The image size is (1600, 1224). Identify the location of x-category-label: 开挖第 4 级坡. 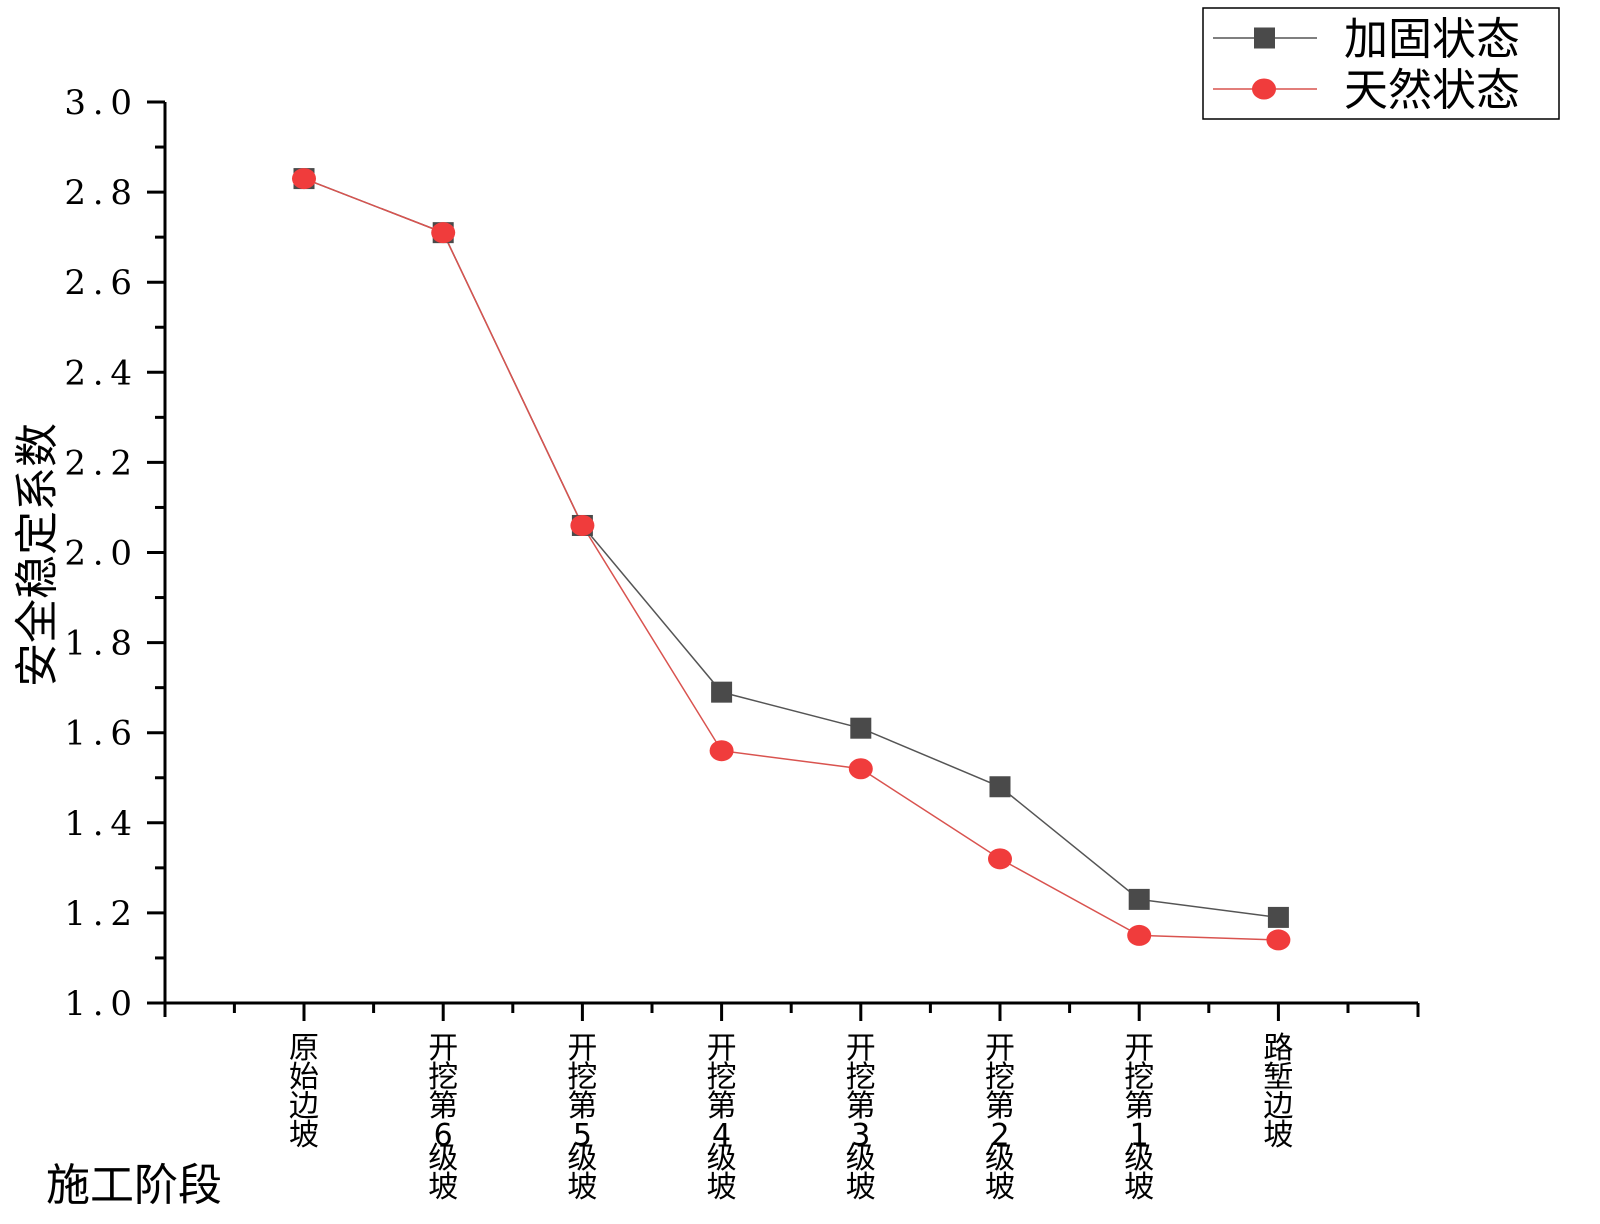
(722, 1118).